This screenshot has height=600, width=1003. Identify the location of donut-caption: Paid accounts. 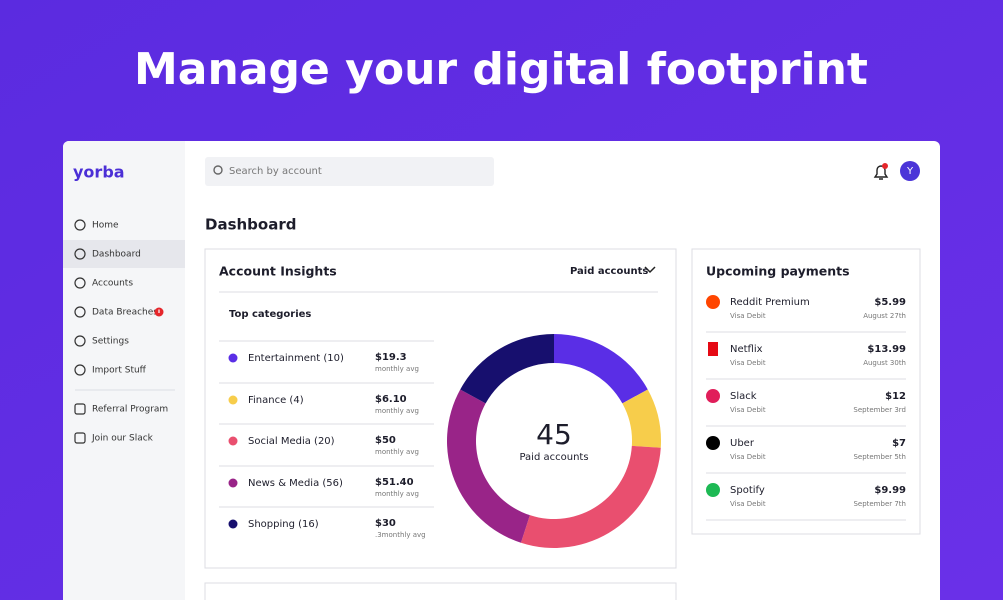
(553, 457).